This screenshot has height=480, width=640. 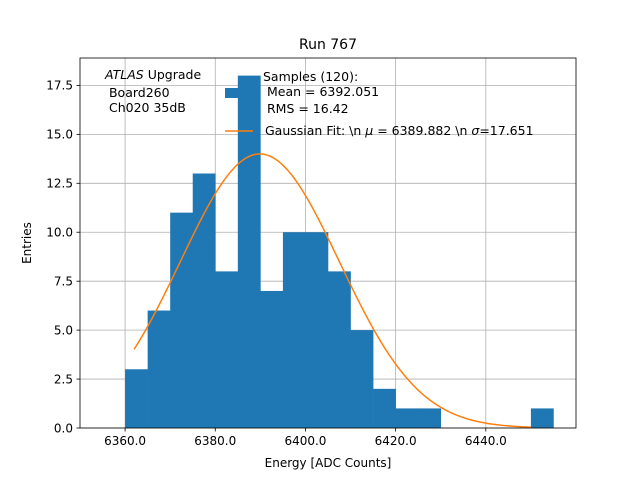 I want to click on y-tick-label: 15.0, so click(x=59, y=135).